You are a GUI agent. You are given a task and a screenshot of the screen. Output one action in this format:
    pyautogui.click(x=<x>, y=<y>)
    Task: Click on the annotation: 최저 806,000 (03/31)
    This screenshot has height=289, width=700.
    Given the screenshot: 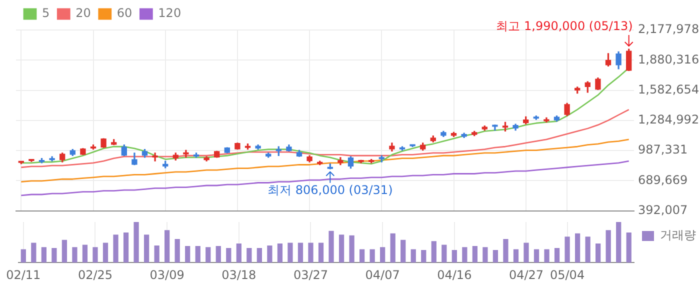 What is the action you would take?
    pyautogui.click(x=330, y=190)
    